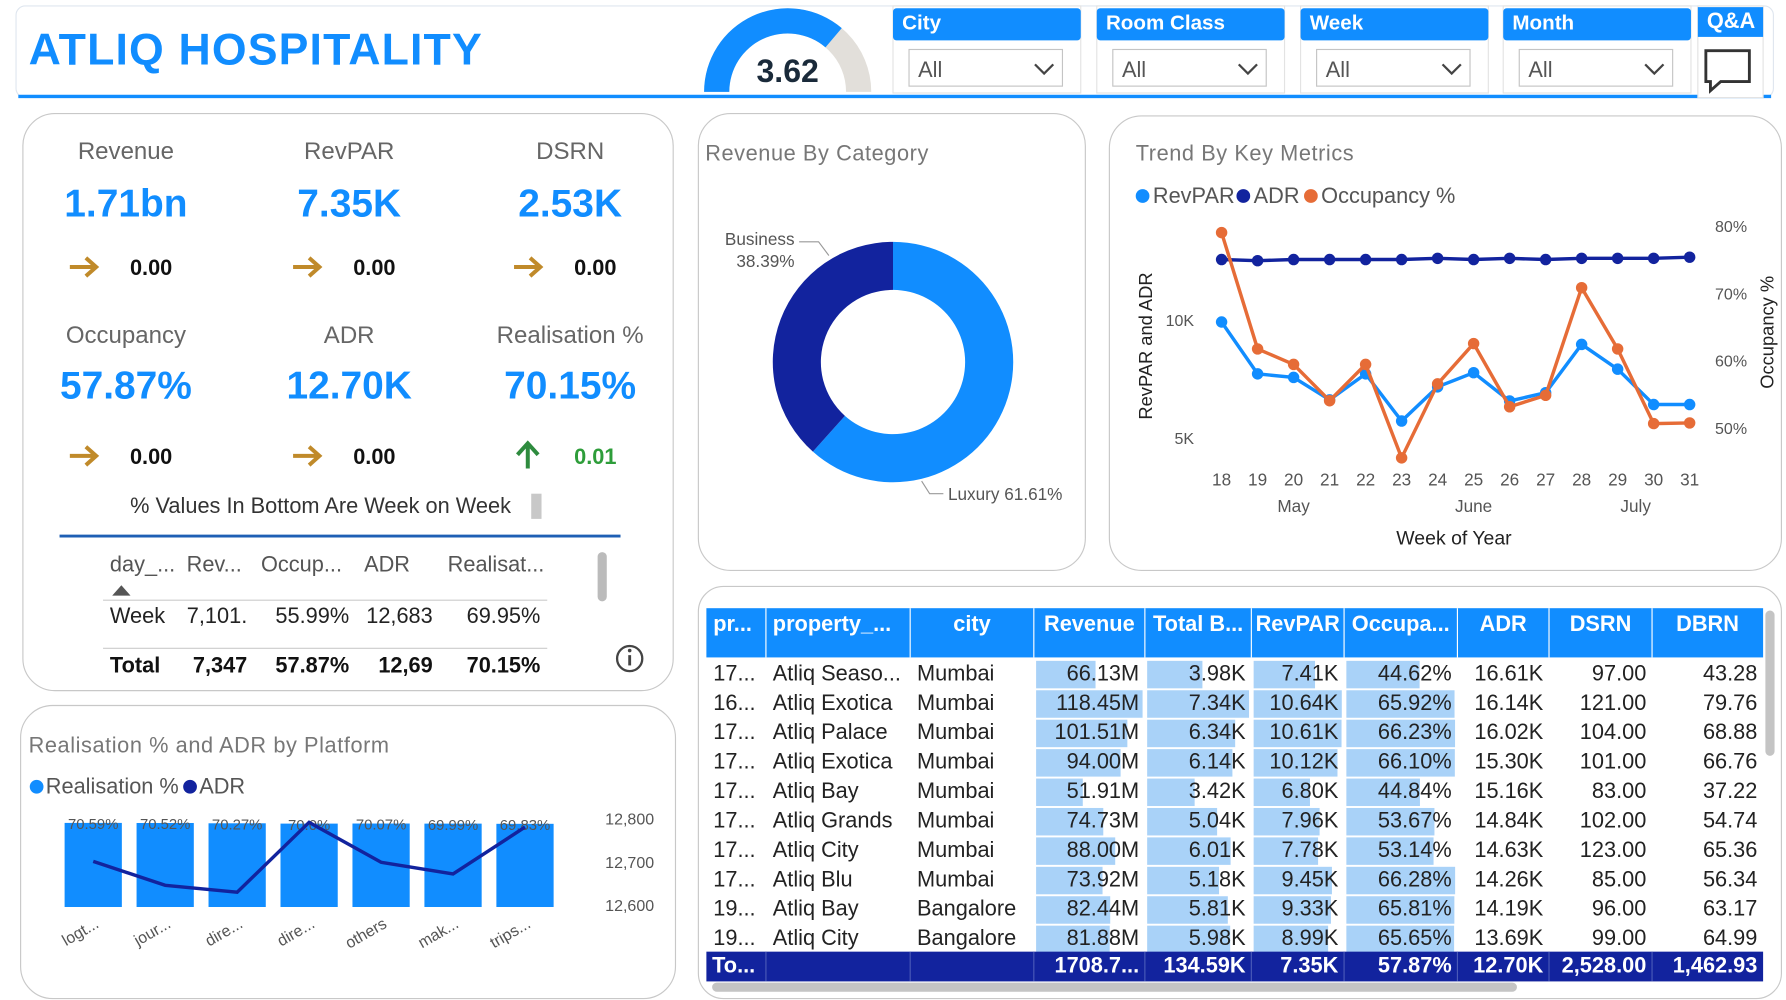 This screenshot has width=1786, height=1000. What do you see at coordinates (1707, 623) in the screenshot?
I see `column-header: DBRN` at bounding box center [1707, 623].